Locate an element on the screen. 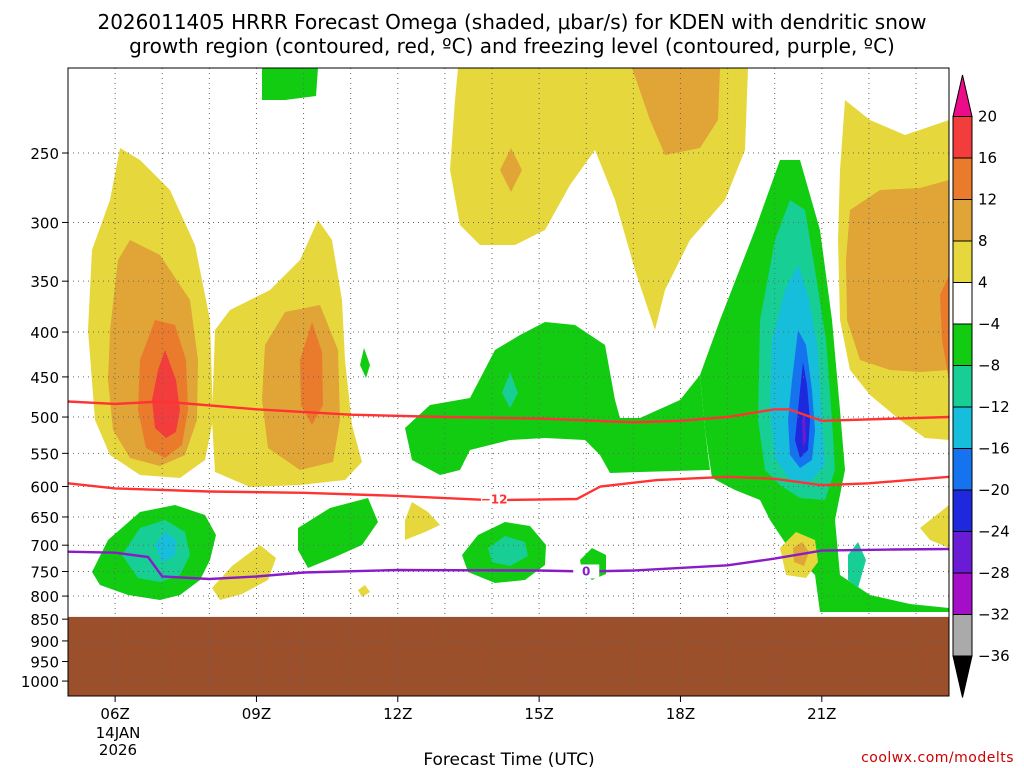 Image resolution: width=1024 pixels, height=768 pixels. omega-area-09z-orange is located at coordinates (311, 373).